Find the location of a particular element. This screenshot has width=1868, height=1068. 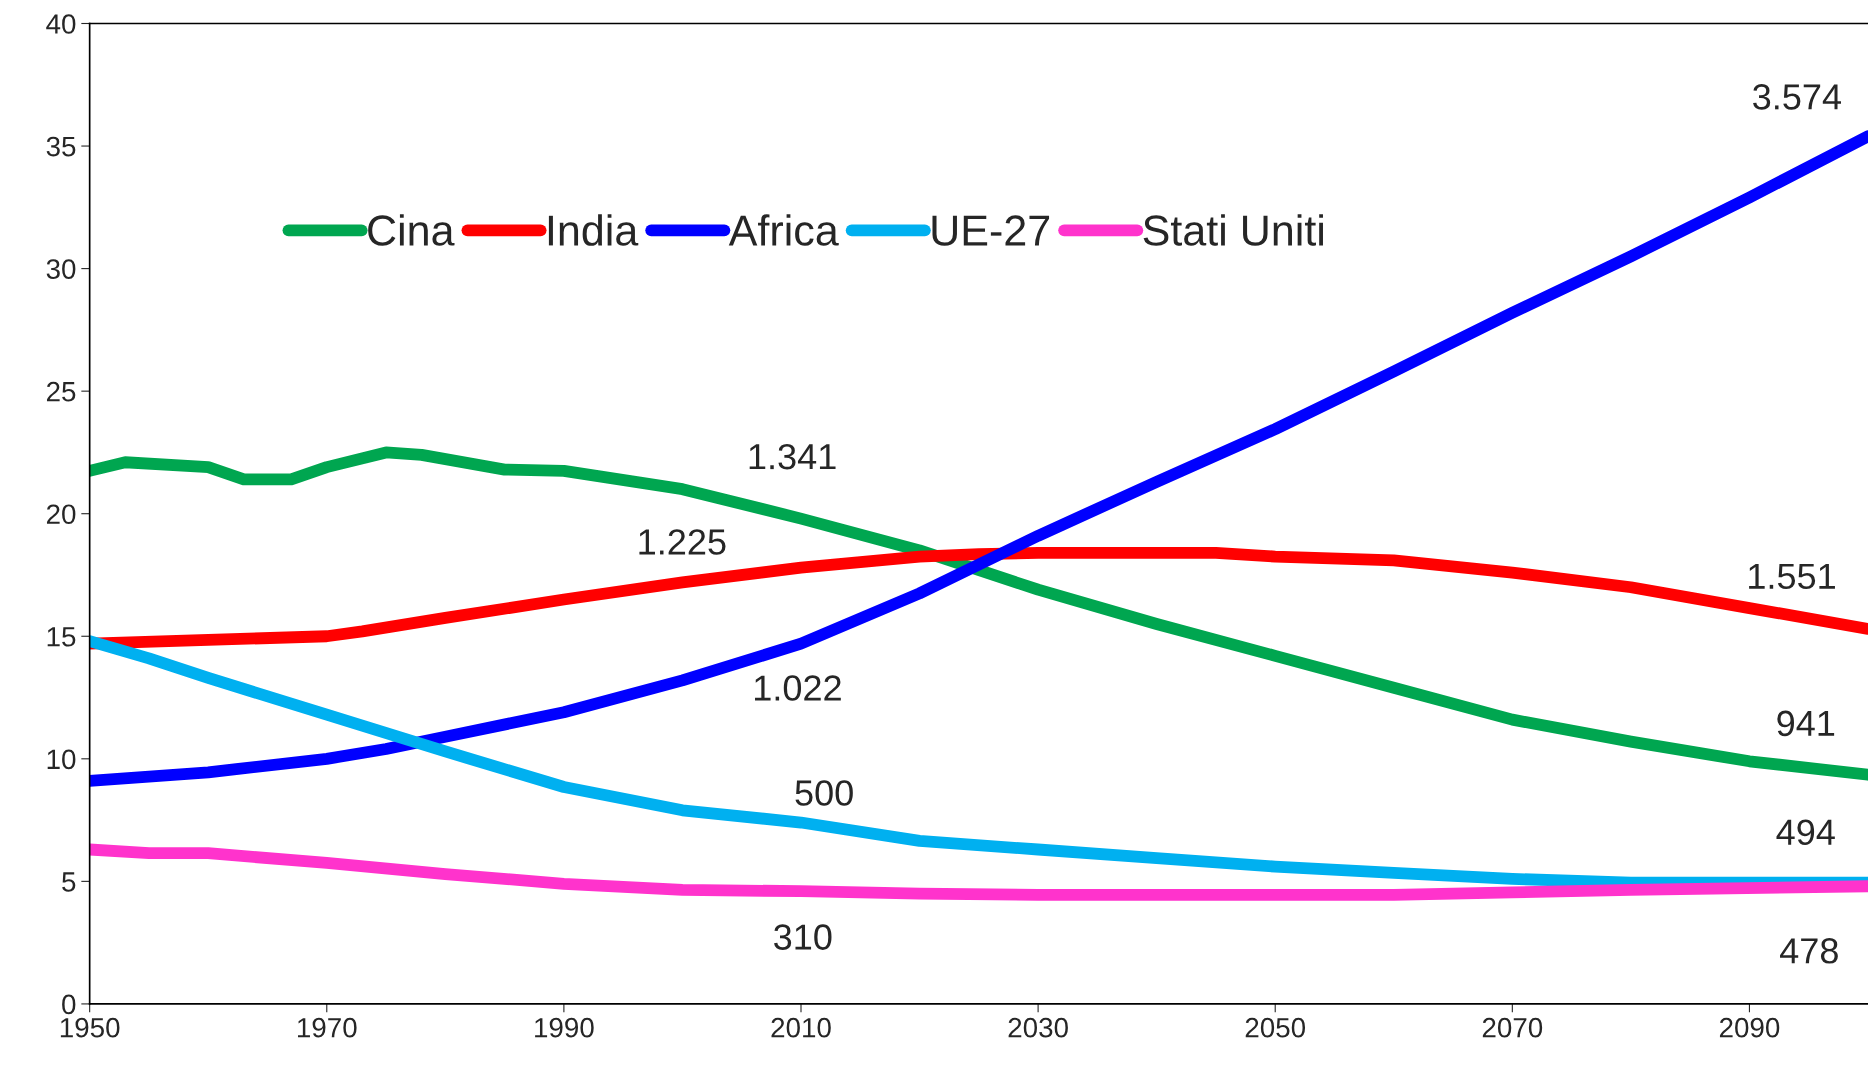

x-tick-label: 2030 is located at coordinates (1038, 1027).